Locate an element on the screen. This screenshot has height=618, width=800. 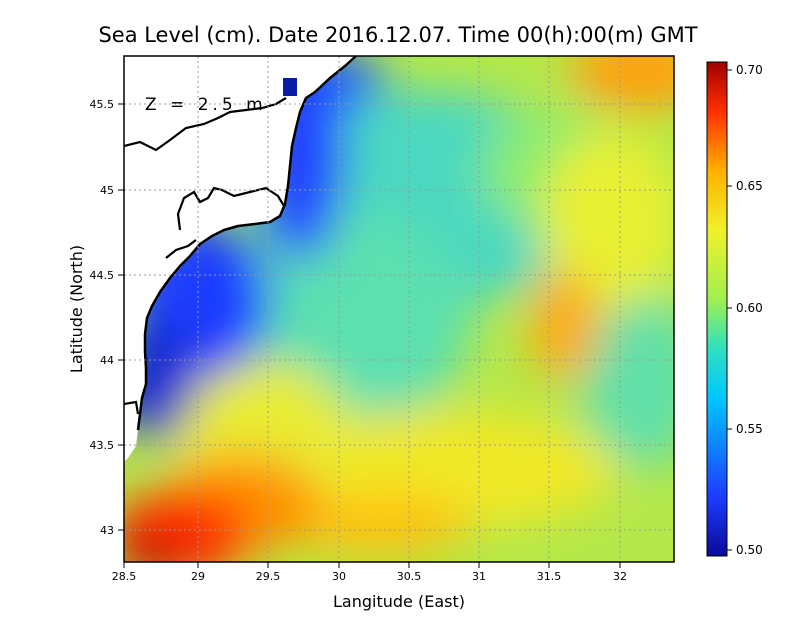
colorbar-tick-label: 0.65 is located at coordinates (749, 186).